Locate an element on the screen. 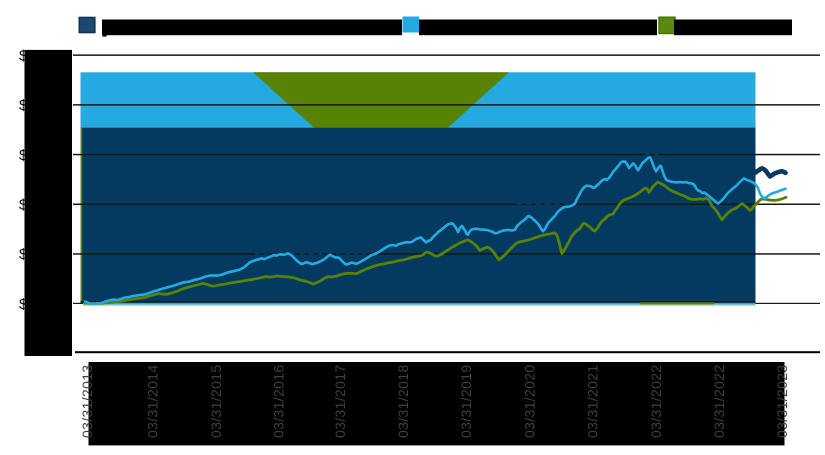  svg-text: 03/31/2023 is located at coordinates (782, 401).